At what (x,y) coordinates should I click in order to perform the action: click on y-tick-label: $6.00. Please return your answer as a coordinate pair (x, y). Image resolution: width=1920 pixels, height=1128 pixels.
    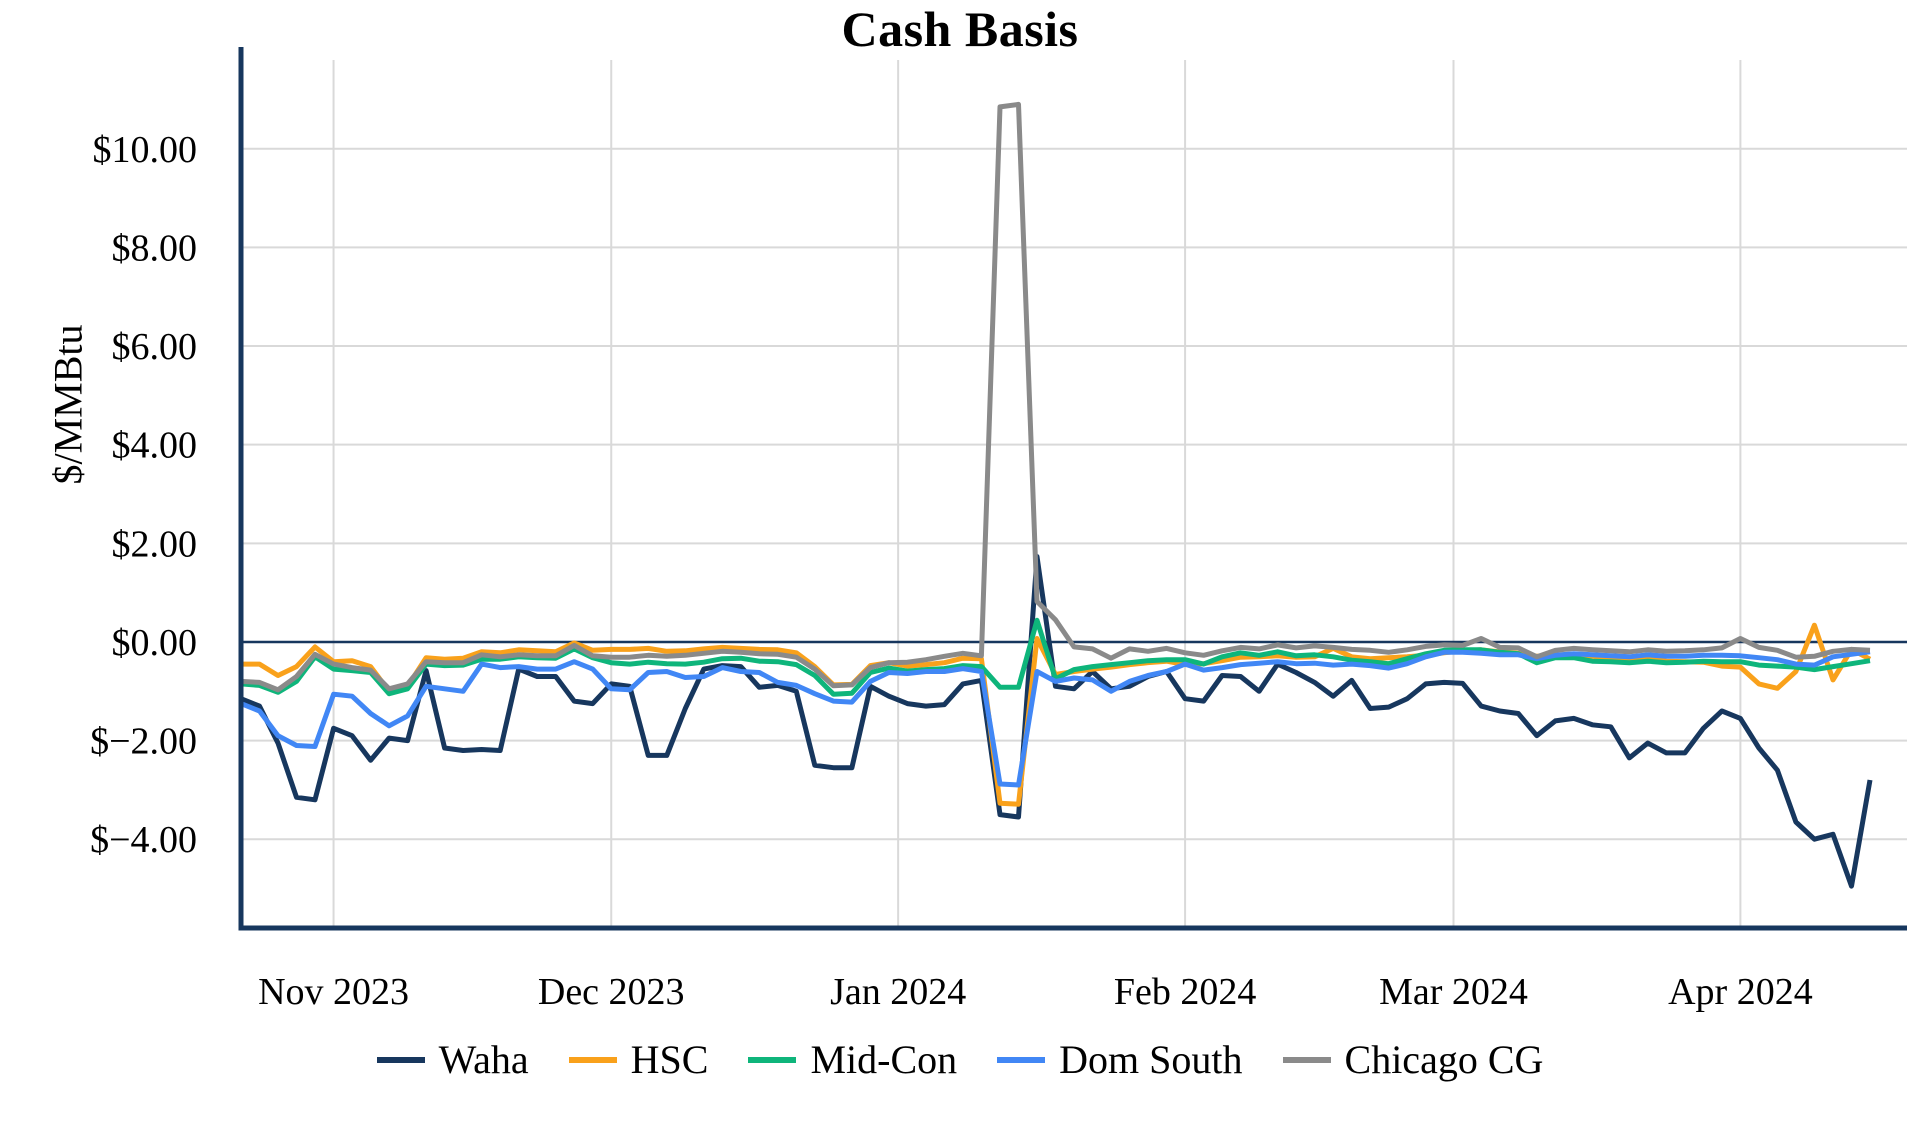
    Looking at the image, I should click on (155, 347).